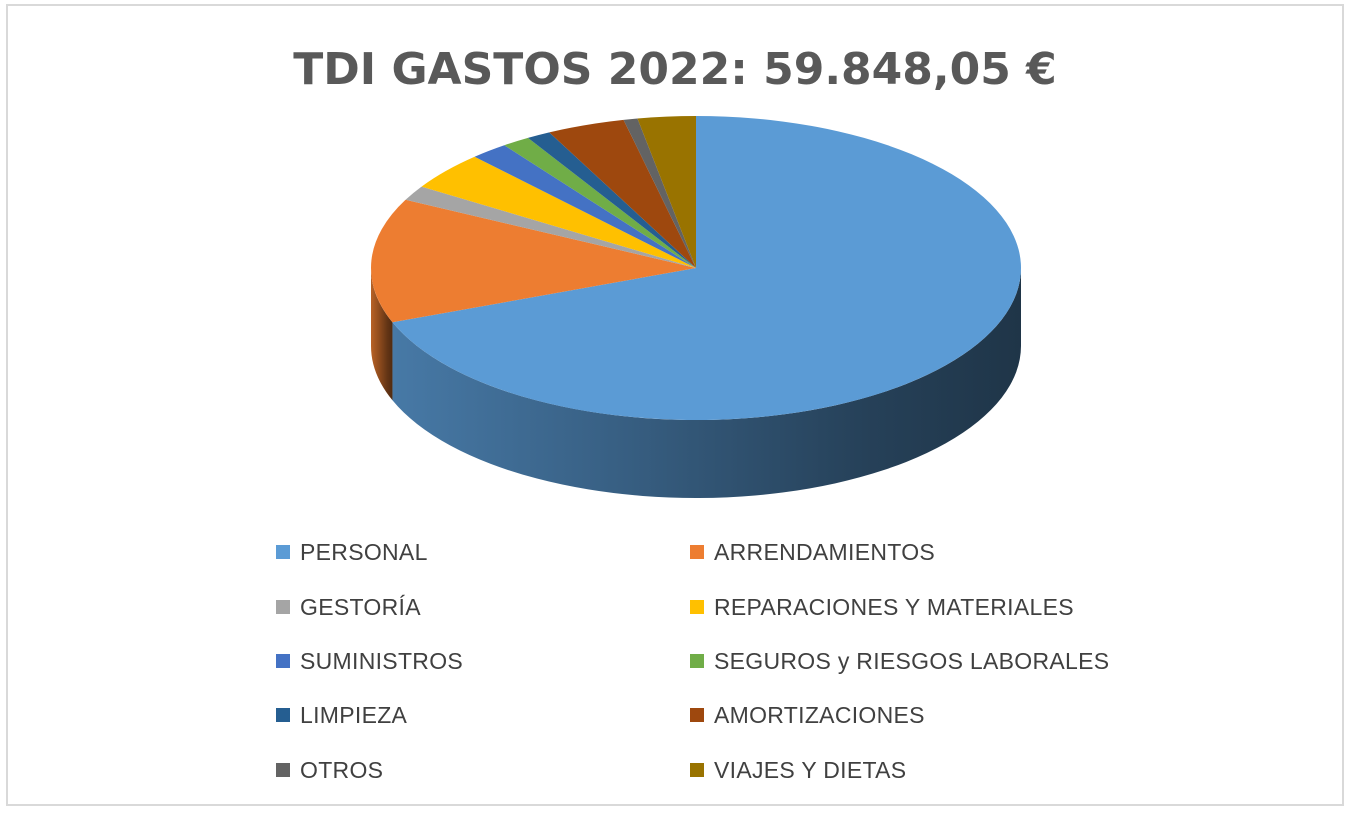 The width and height of the screenshot is (1354, 820). What do you see at coordinates (706, 383) in the screenshot?
I see `pie-side-personal` at bounding box center [706, 383].